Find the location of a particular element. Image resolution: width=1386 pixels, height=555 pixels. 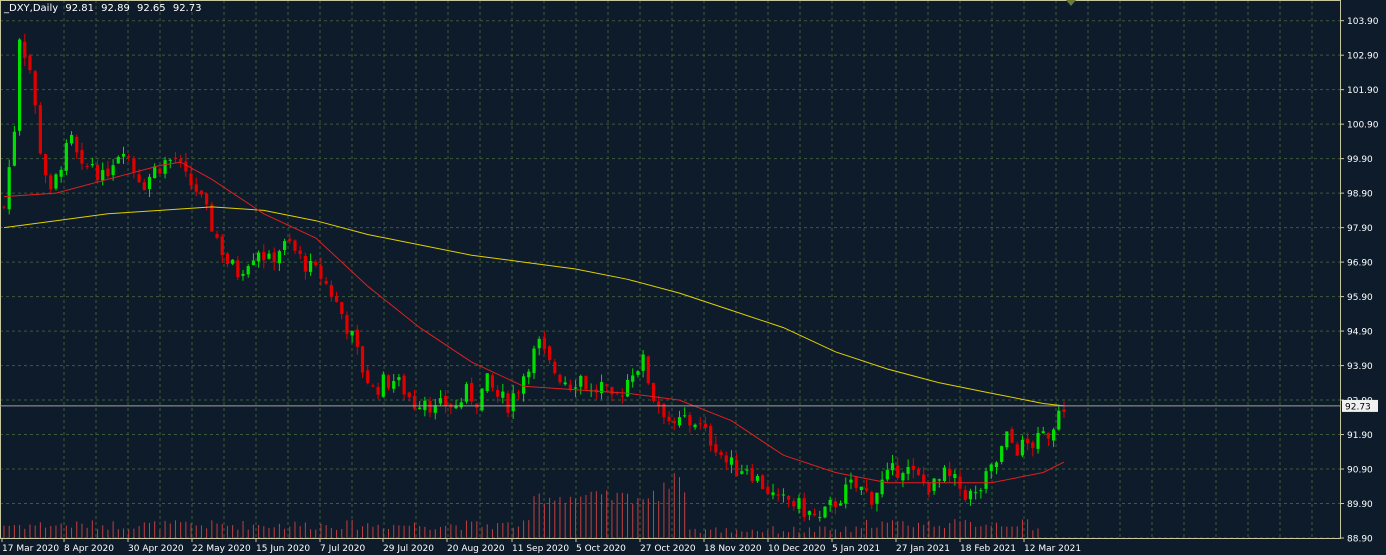

x-tick-label: 29 Jul 2020 is located at coordinates (408, 549).